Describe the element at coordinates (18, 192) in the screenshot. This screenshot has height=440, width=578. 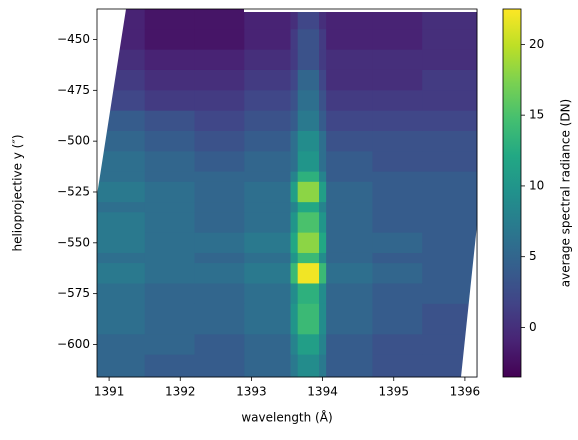
I see `y-axis-label: helioprojective y (″)` at that location.